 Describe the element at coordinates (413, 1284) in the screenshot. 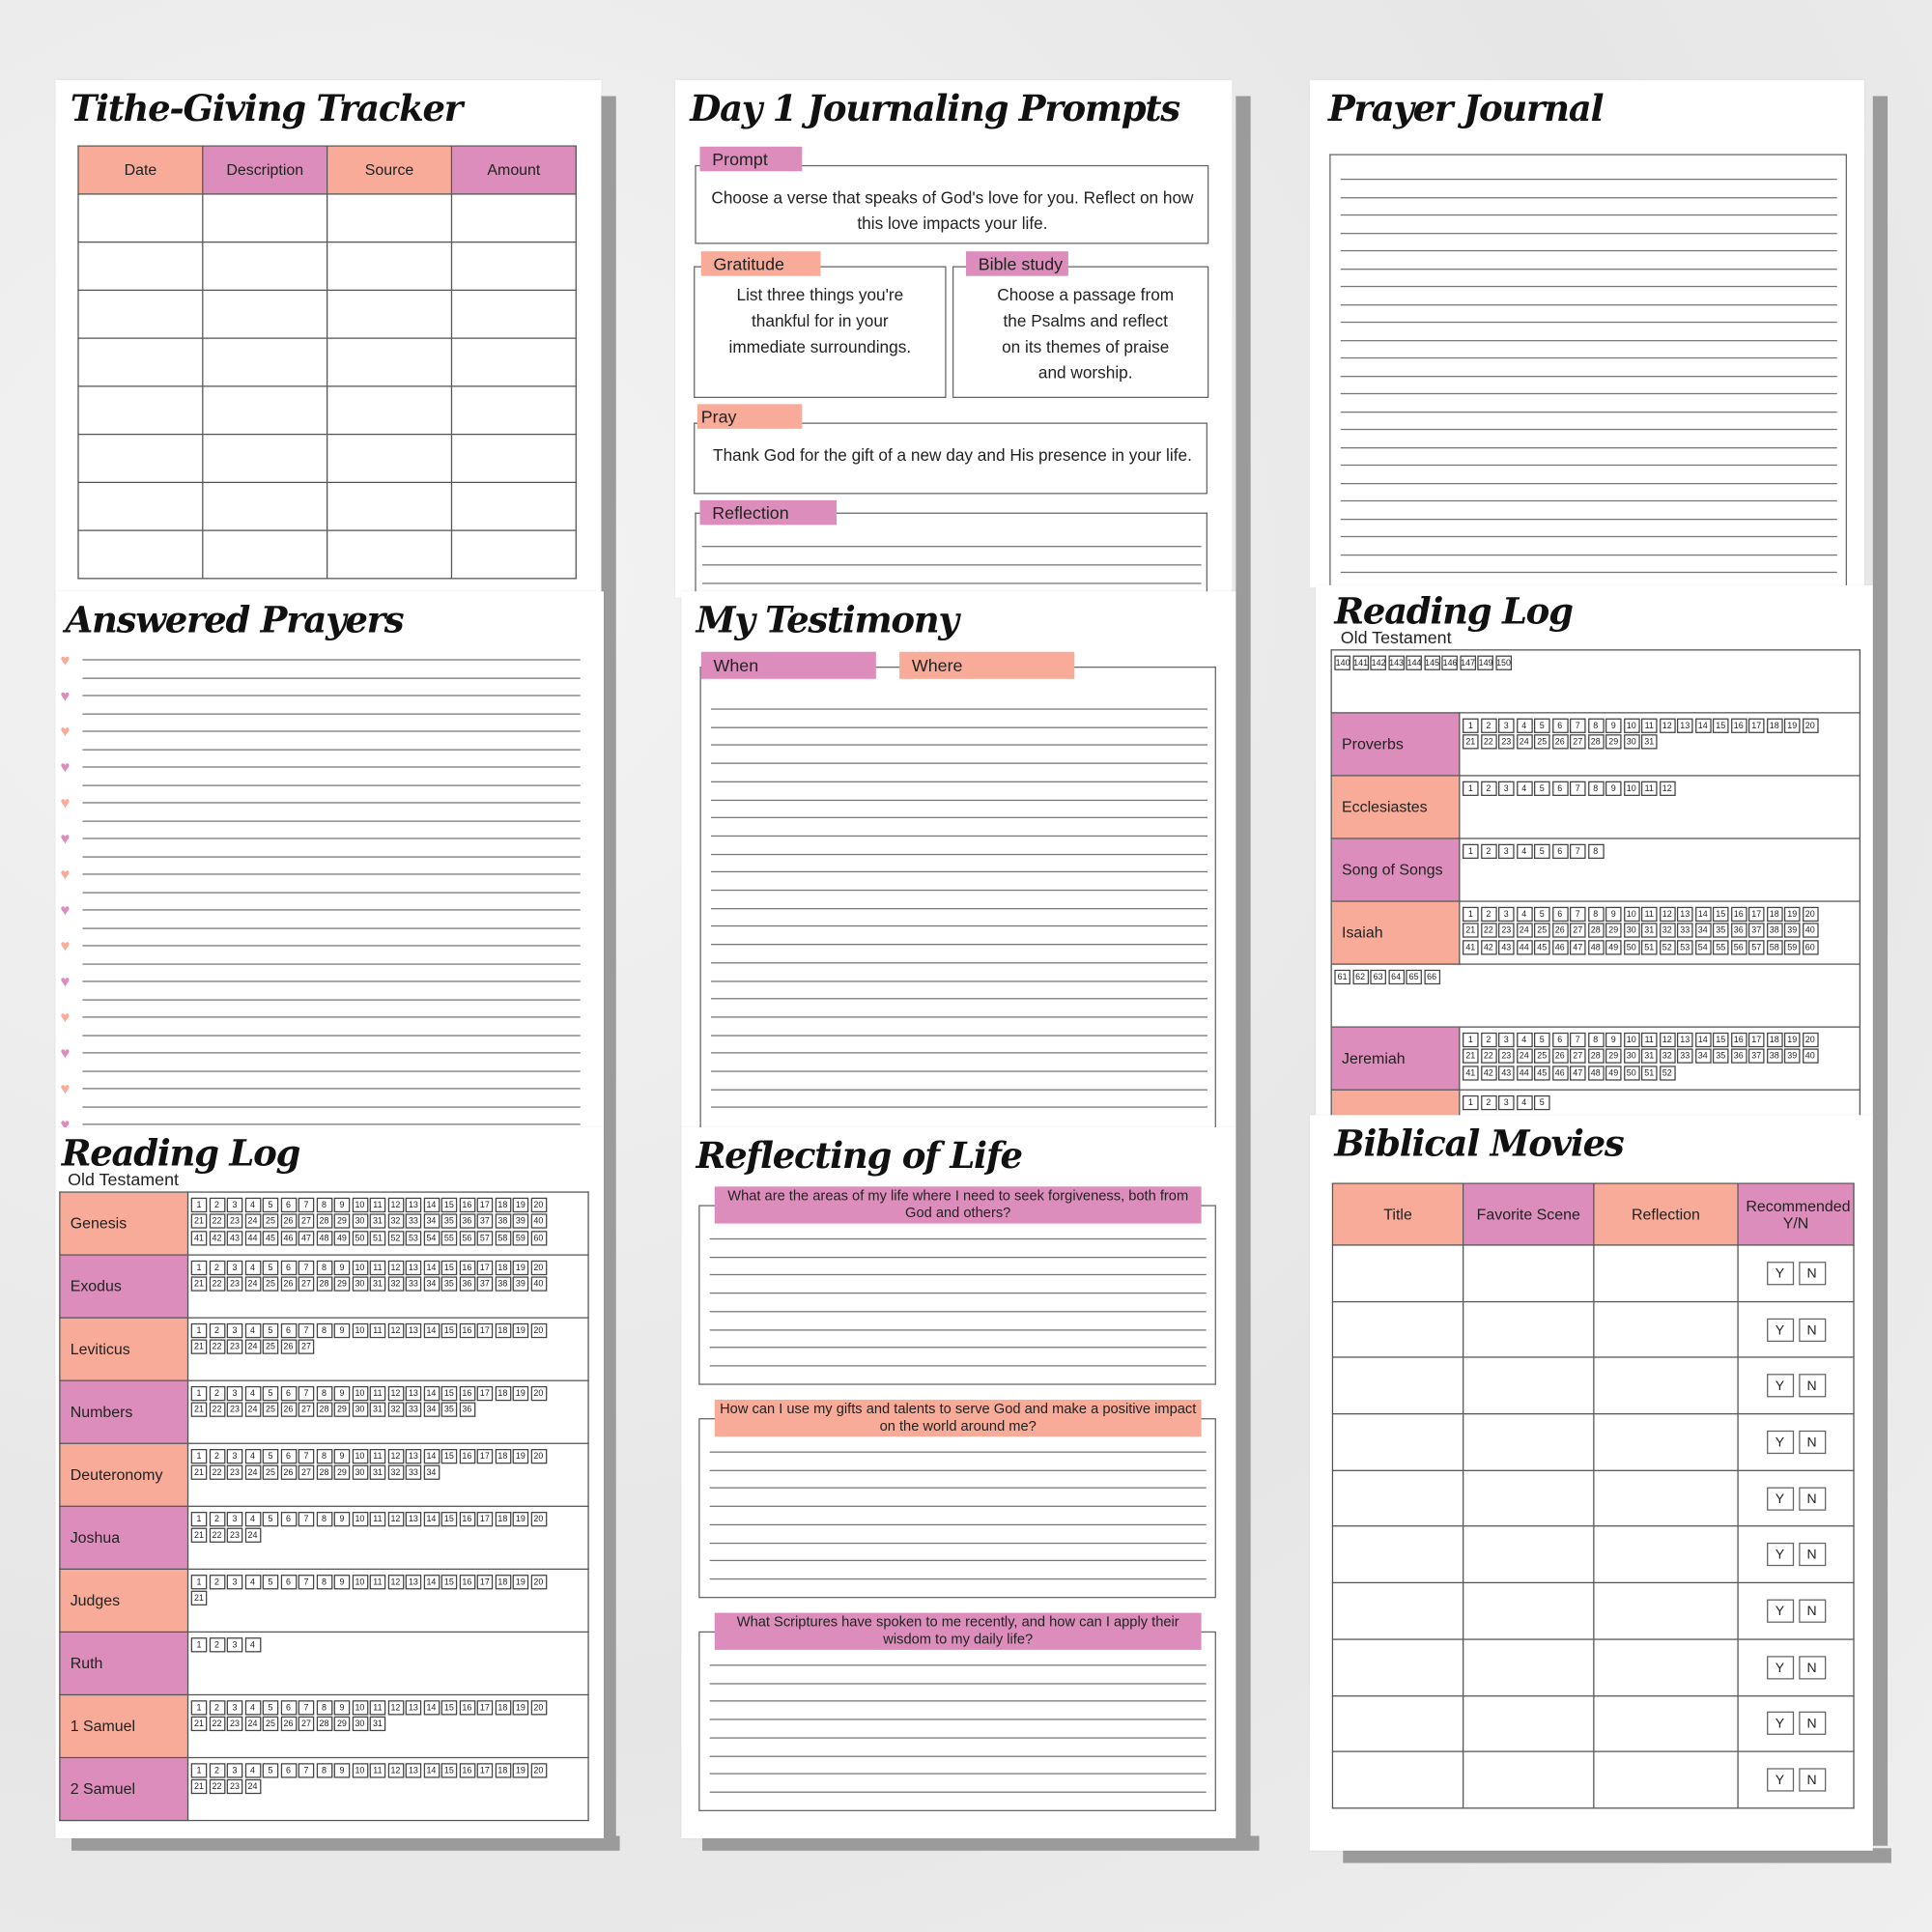

I see `chapter-checkbox: 33` at that location.